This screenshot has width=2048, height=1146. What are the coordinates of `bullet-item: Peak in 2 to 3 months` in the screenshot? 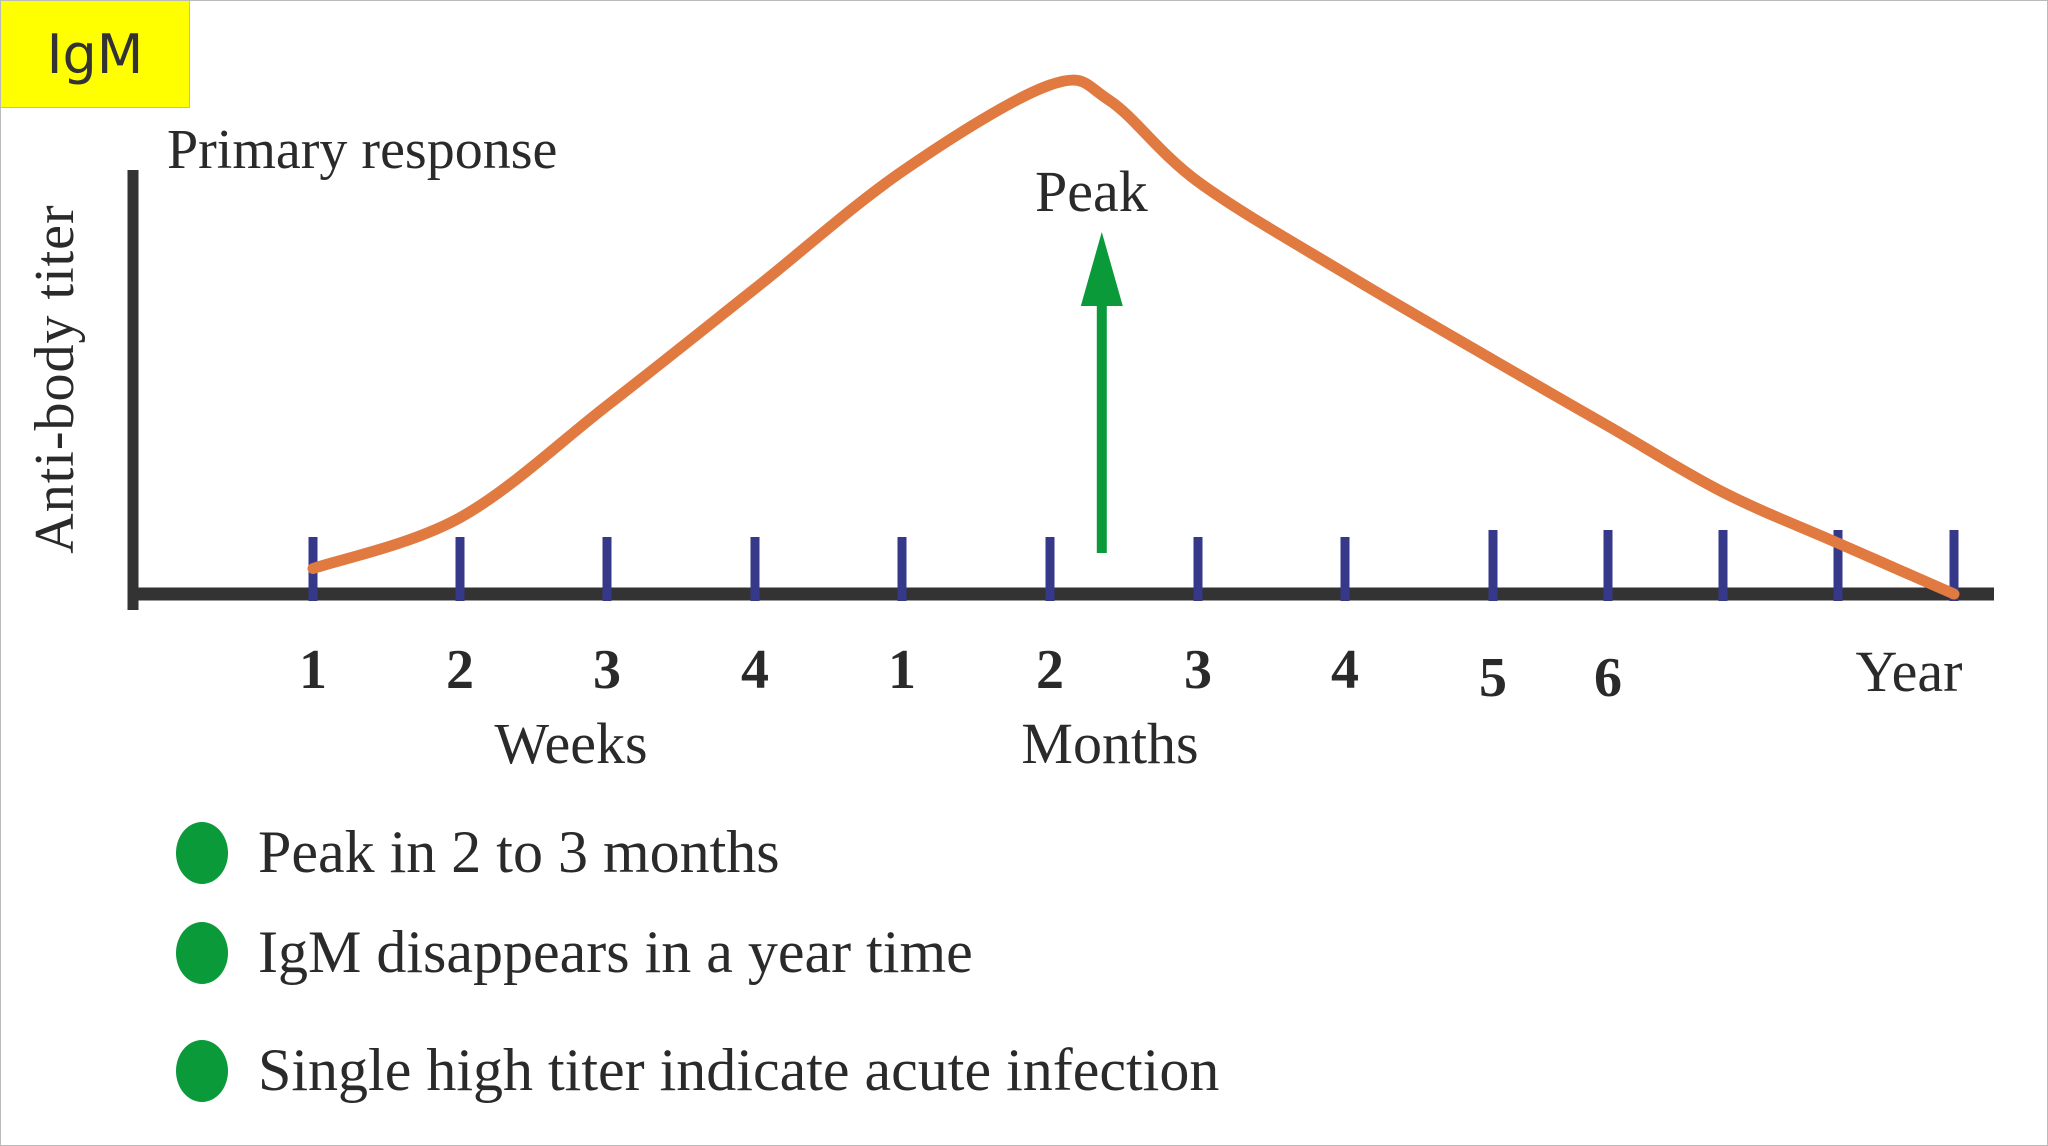 It's located at (478, 852).